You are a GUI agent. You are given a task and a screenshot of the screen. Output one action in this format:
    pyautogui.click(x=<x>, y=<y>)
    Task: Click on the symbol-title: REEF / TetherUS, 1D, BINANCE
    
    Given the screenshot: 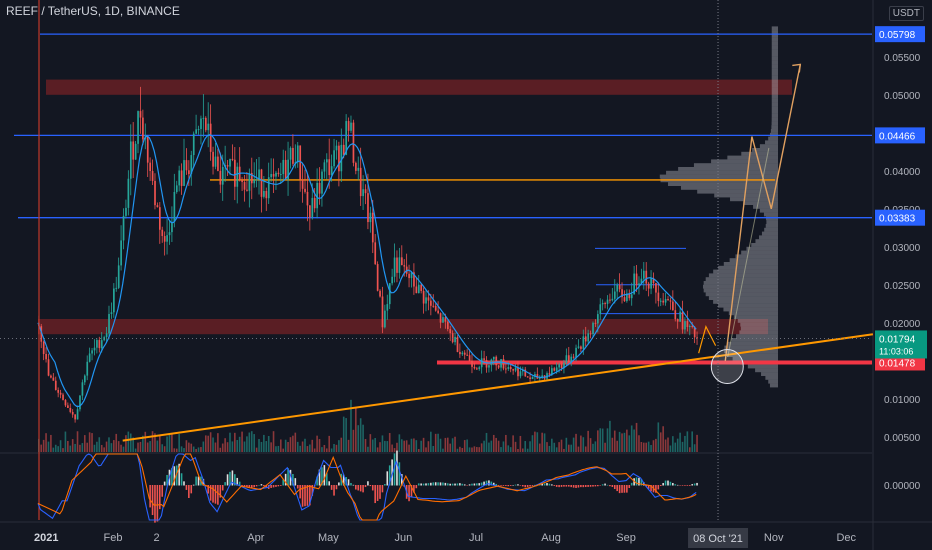 What is the action you would take?
    pyautogui.click(x=93, y=11)
    